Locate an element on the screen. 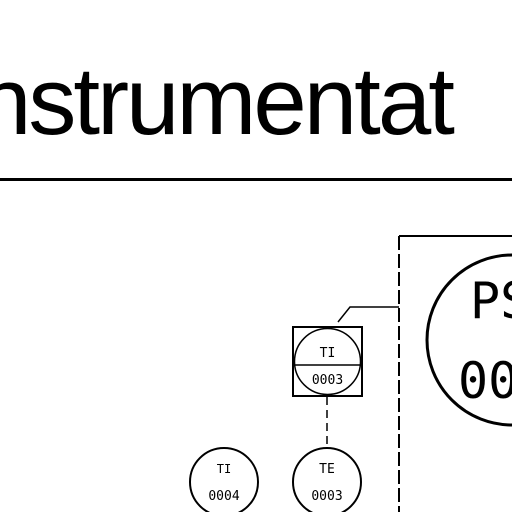 This screenshot has width=512, height=512. ti-0003-number: 0003 is located at coordinates (327, 380).